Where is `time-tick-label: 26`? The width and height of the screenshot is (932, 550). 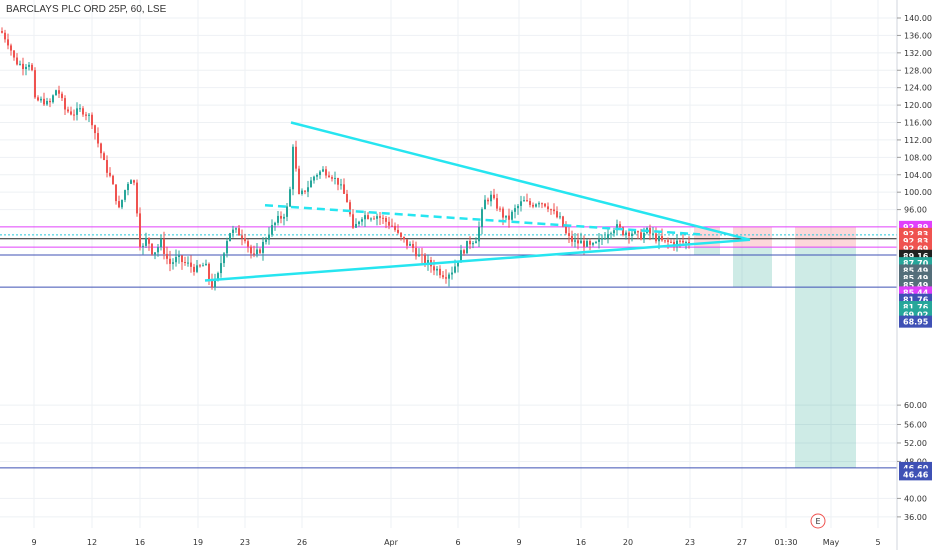
time-tick-label: 26 is located at coordinates (302, 542).